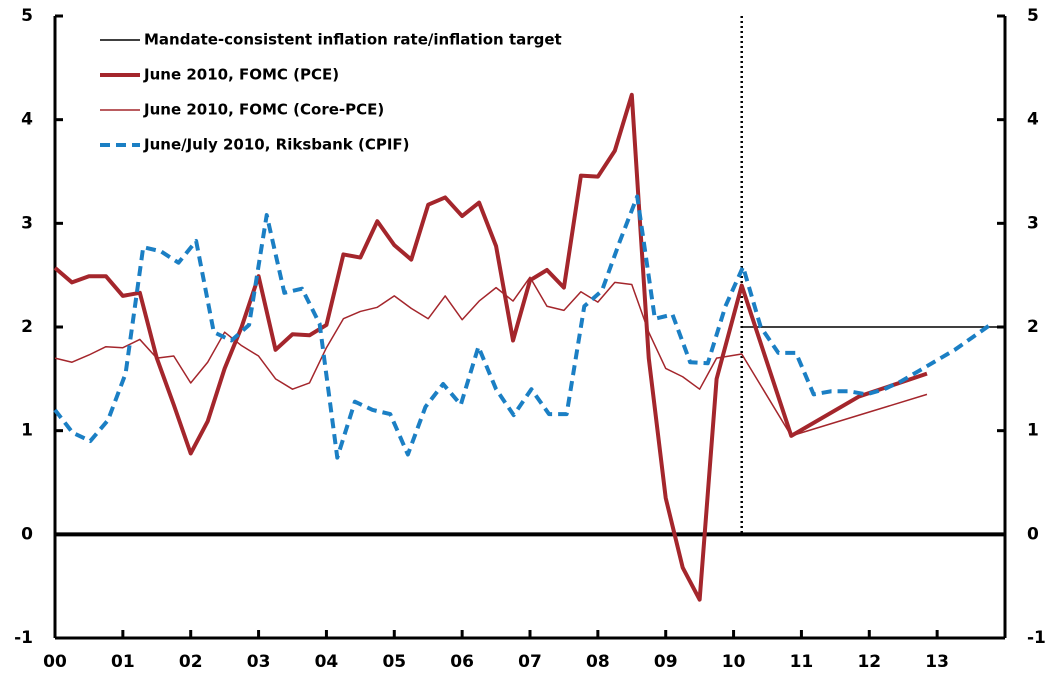  What do you see at coordinates (462, 662) in the screenshot?
I see `x-tick-label: 06` at bounding box center [462, 662].